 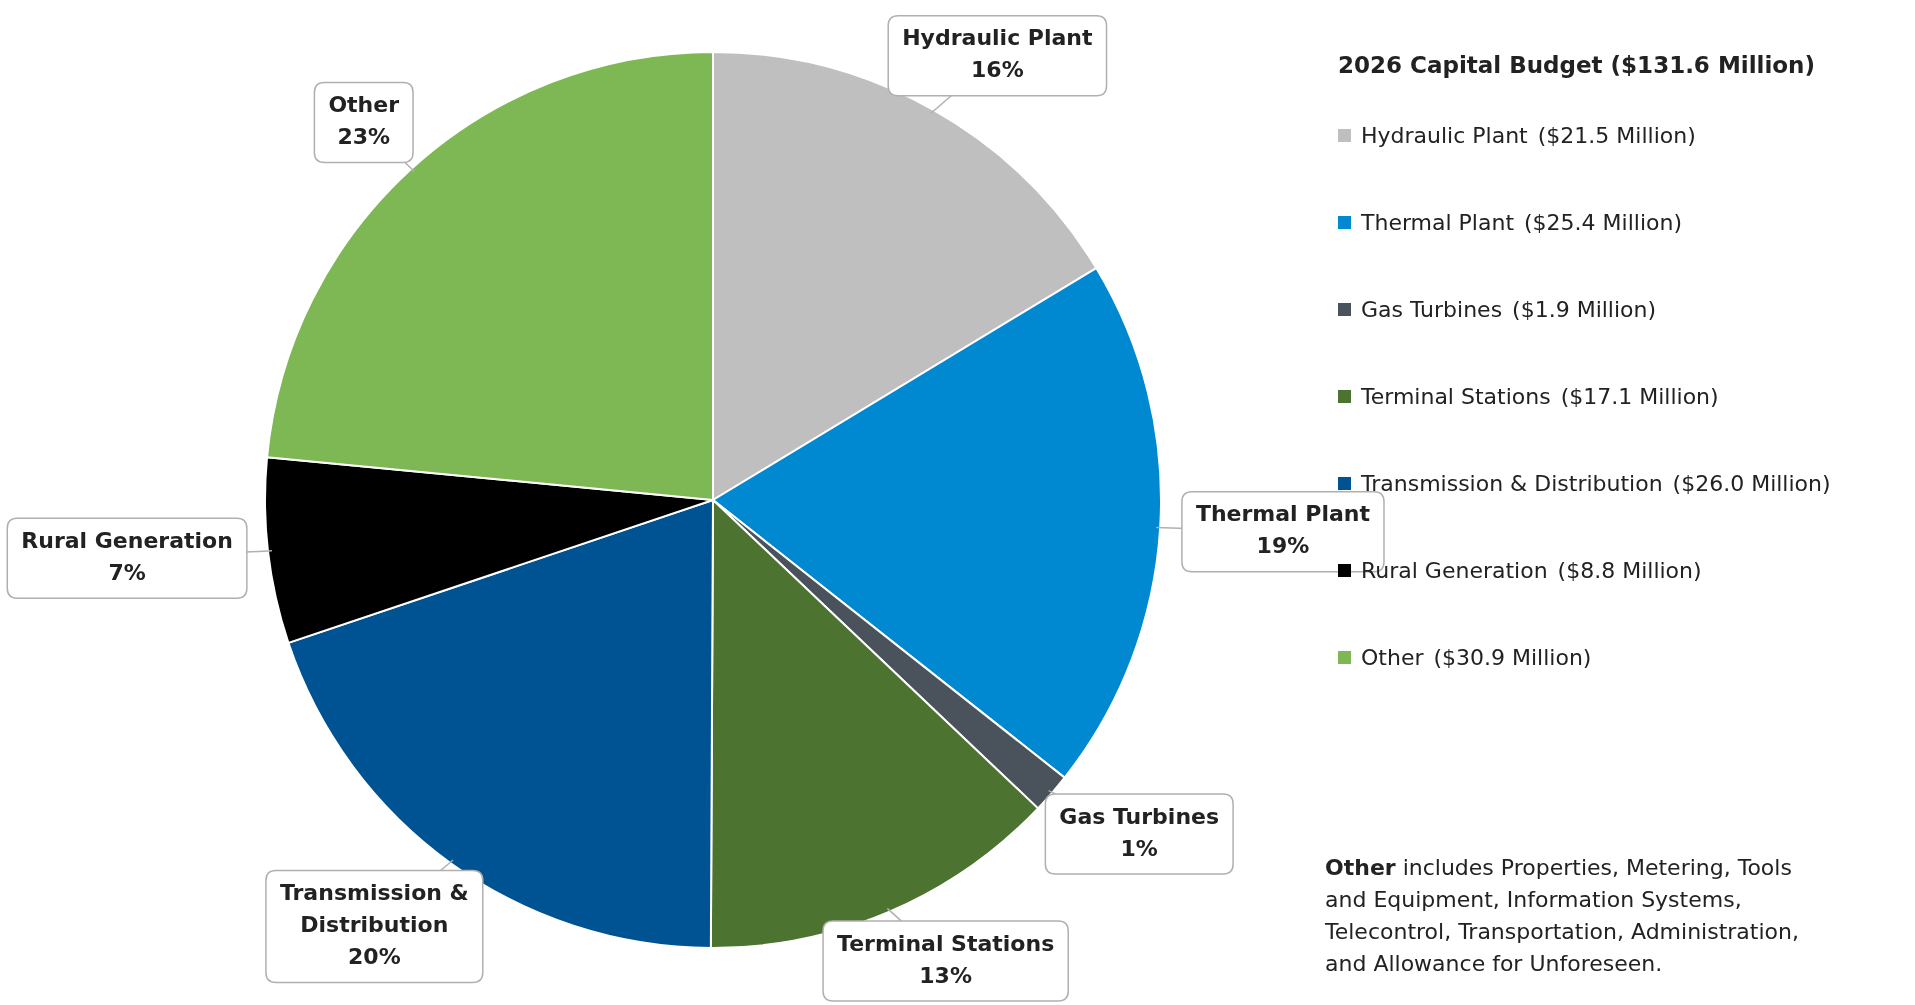 What do you see at coordinates (1629, 570) in the screenshot?
I see `data-label: ($8.8 Million)` at bounding box center [1629, 570].